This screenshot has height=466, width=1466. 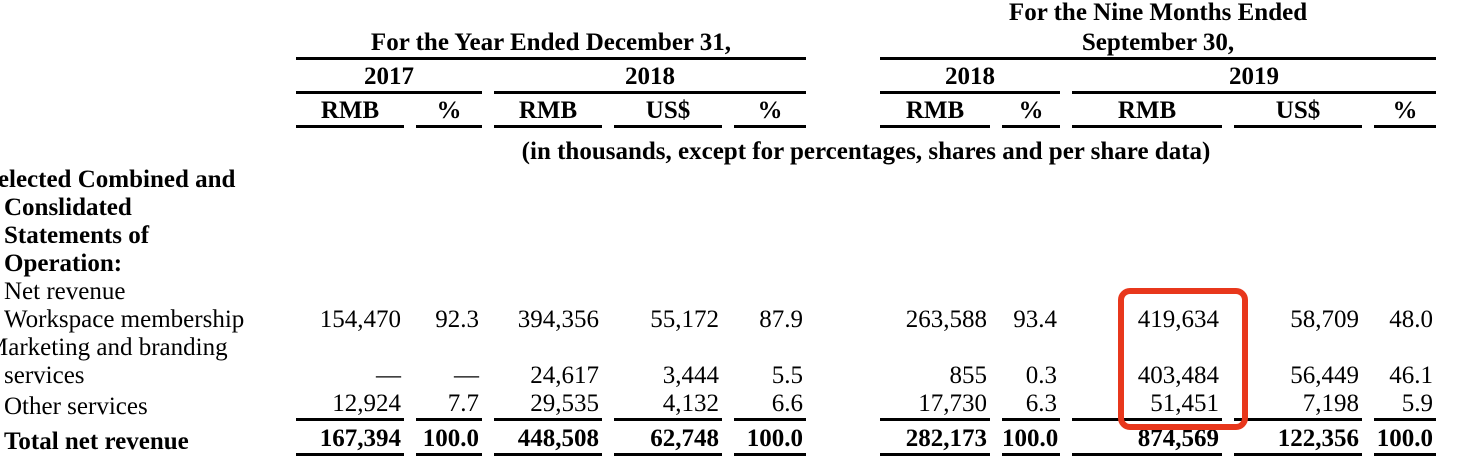 I want to click on value-cell-highlighted: 51,451, so click(x=1147, y=405).